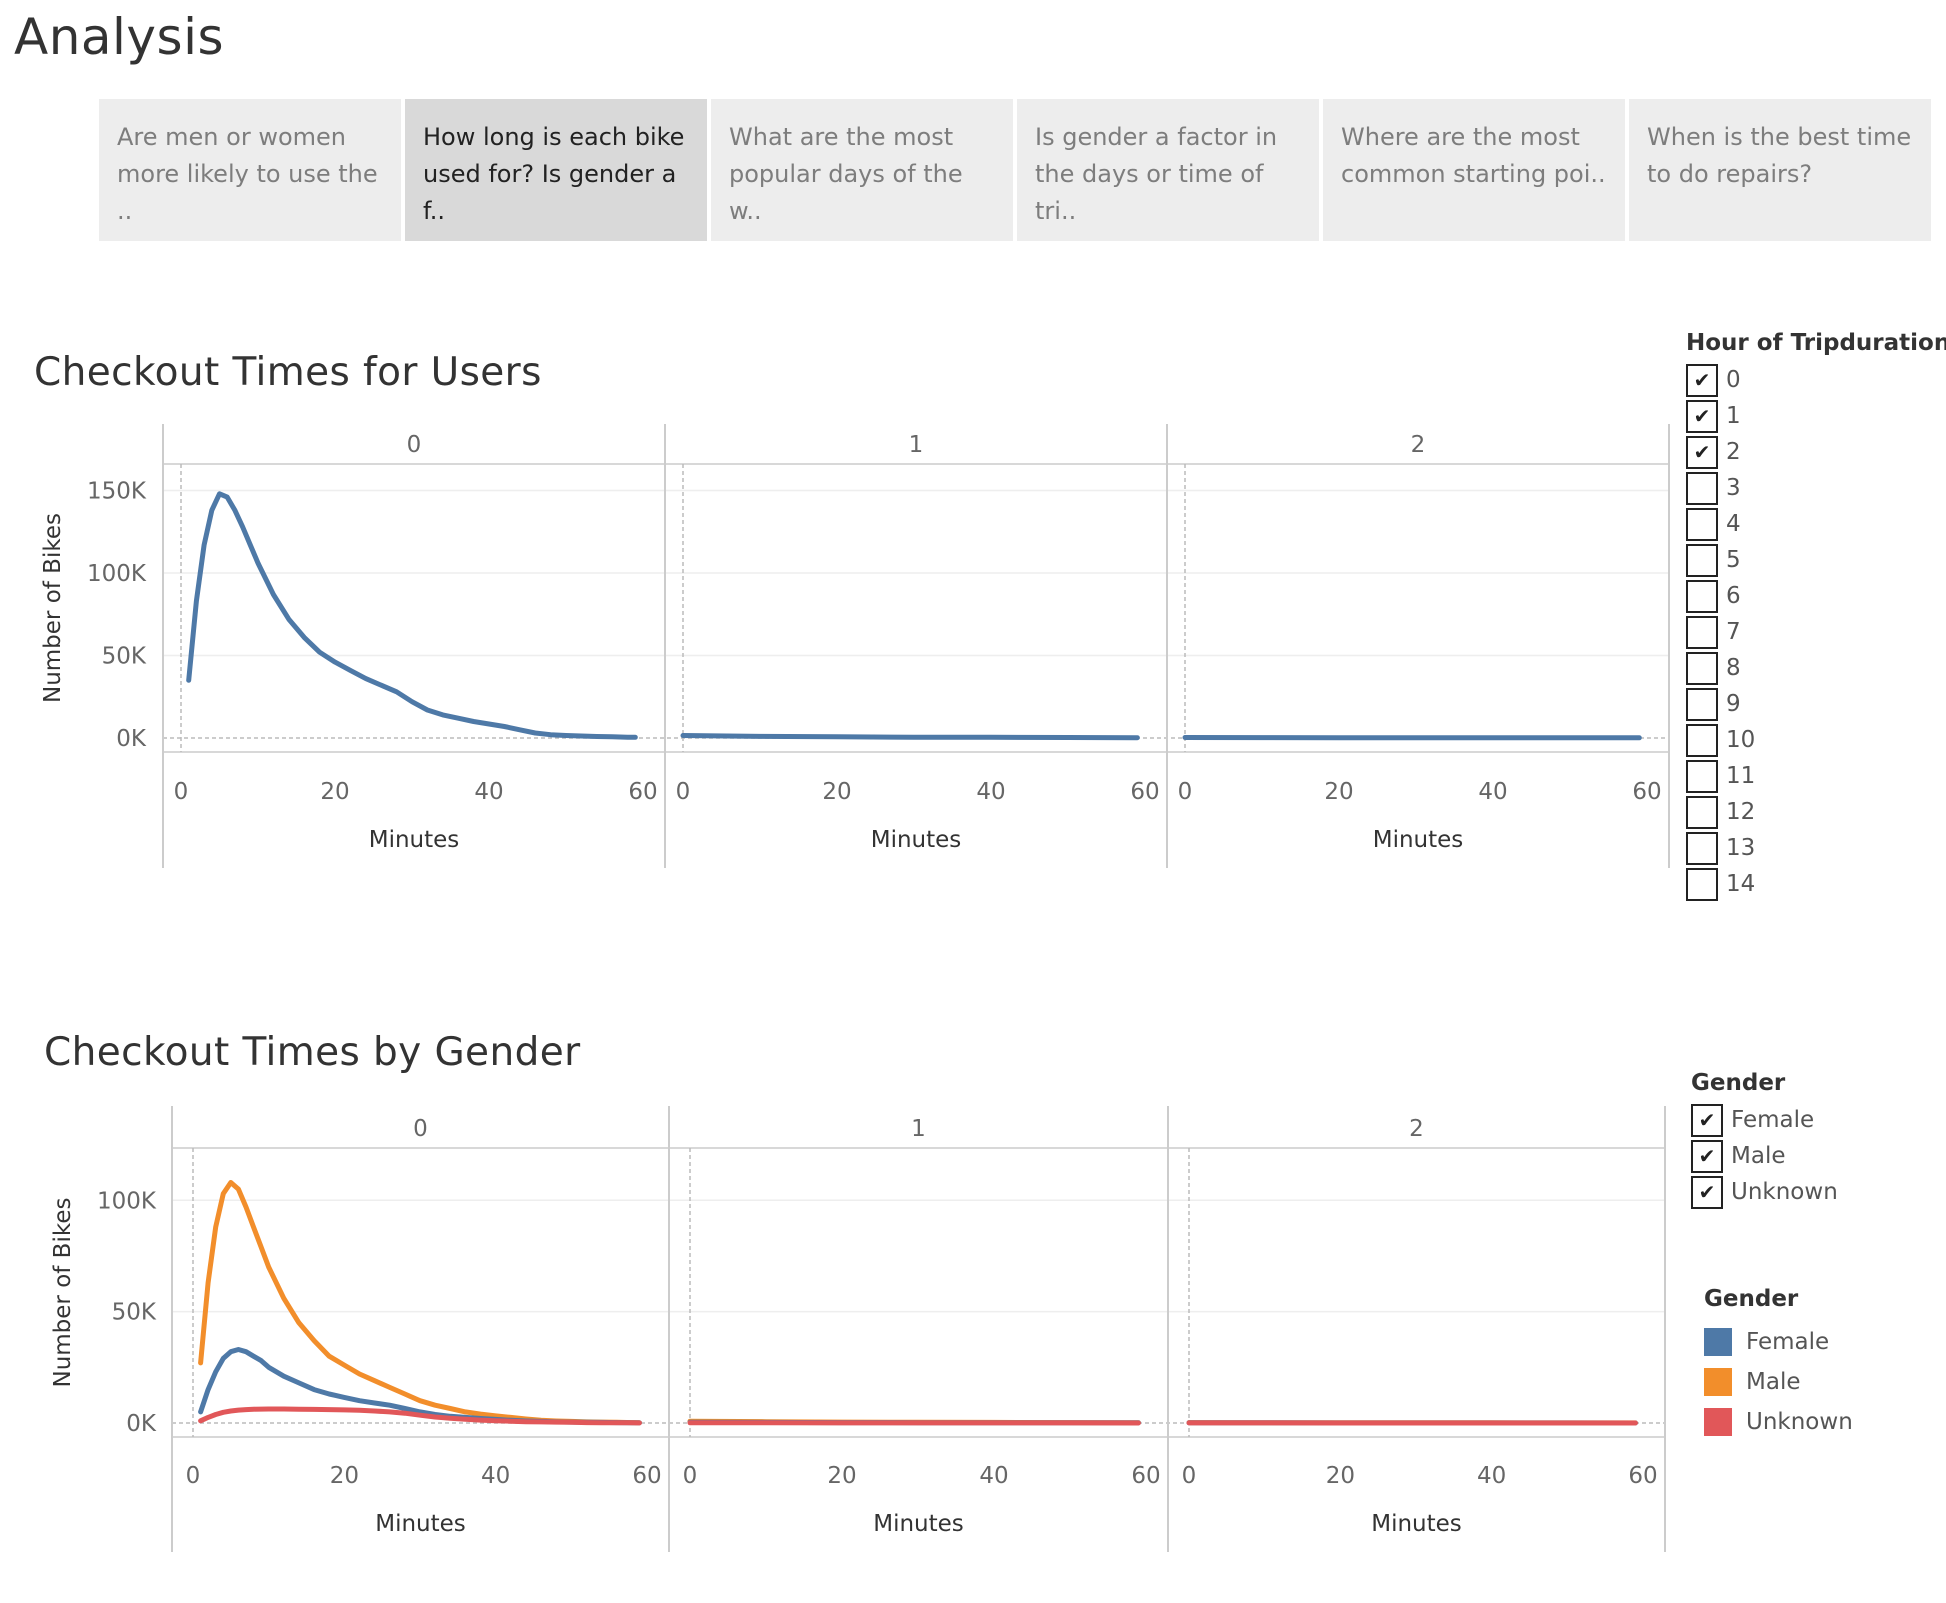  I want to click on hour-filter-option-13: 13, so click(1816, 848).